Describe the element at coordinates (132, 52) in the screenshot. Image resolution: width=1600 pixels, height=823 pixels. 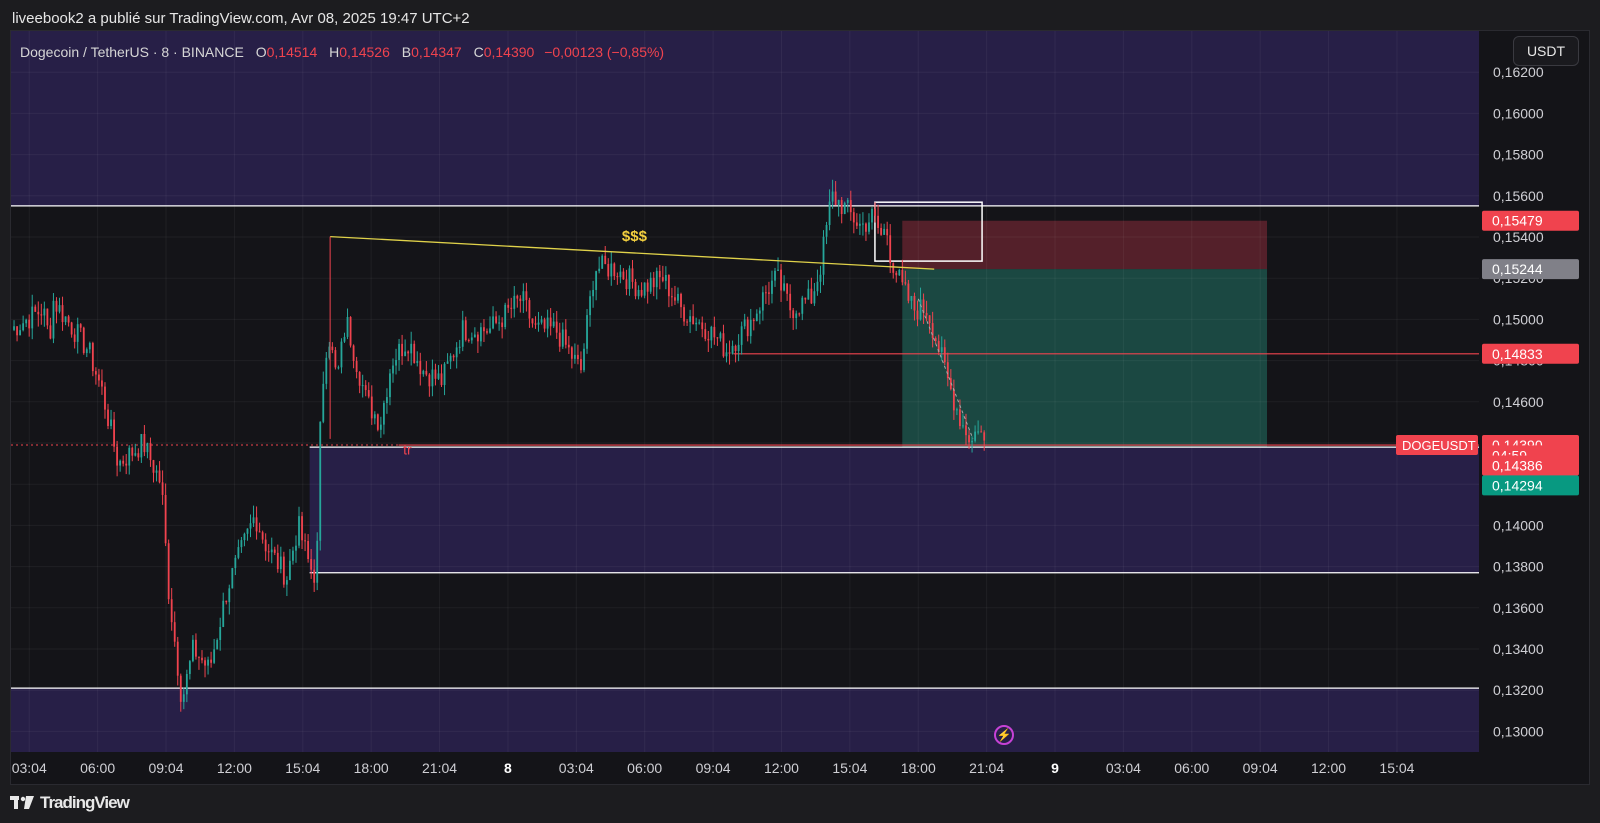
I see `symbol-name: Dogecoin / TetherUS · 8 · BINANCE` at that location.